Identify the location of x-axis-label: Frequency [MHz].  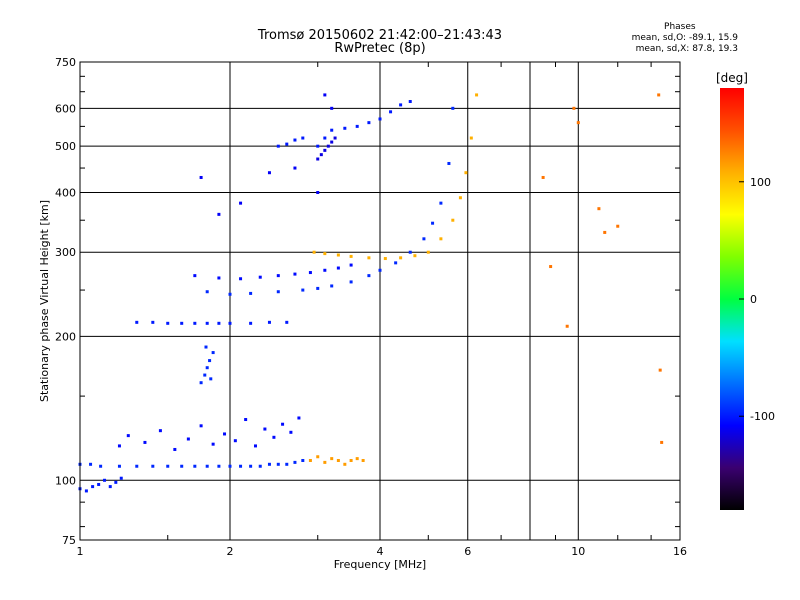
(380, 564).